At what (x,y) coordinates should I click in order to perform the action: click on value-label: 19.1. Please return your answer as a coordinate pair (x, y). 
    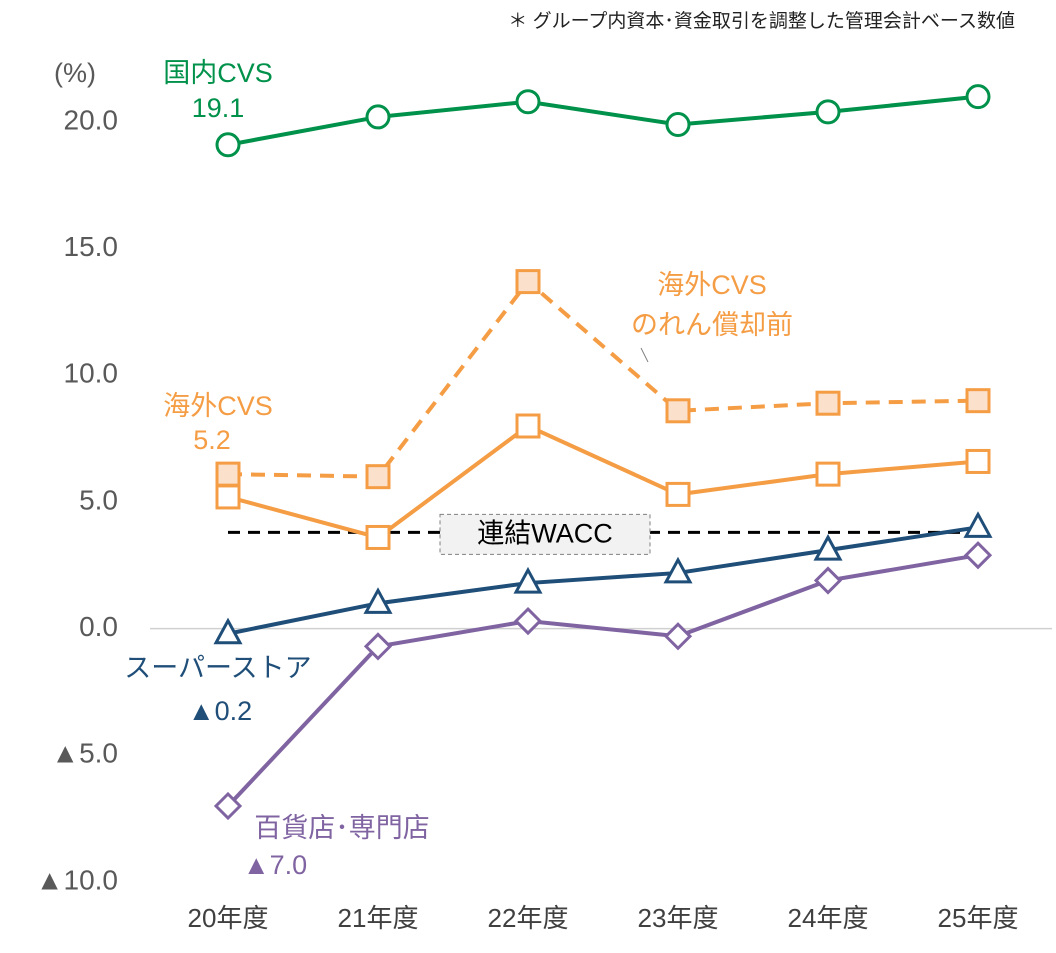
    Looking at the image, I should click on (218, 108).